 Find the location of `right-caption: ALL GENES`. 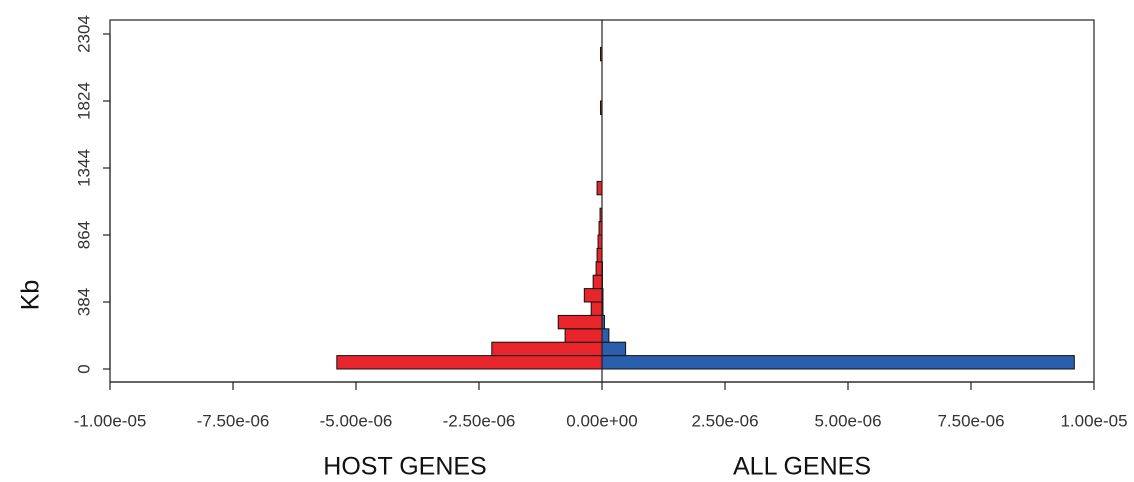

right-caption: ALL GENES is located at coordinates (802, 467).